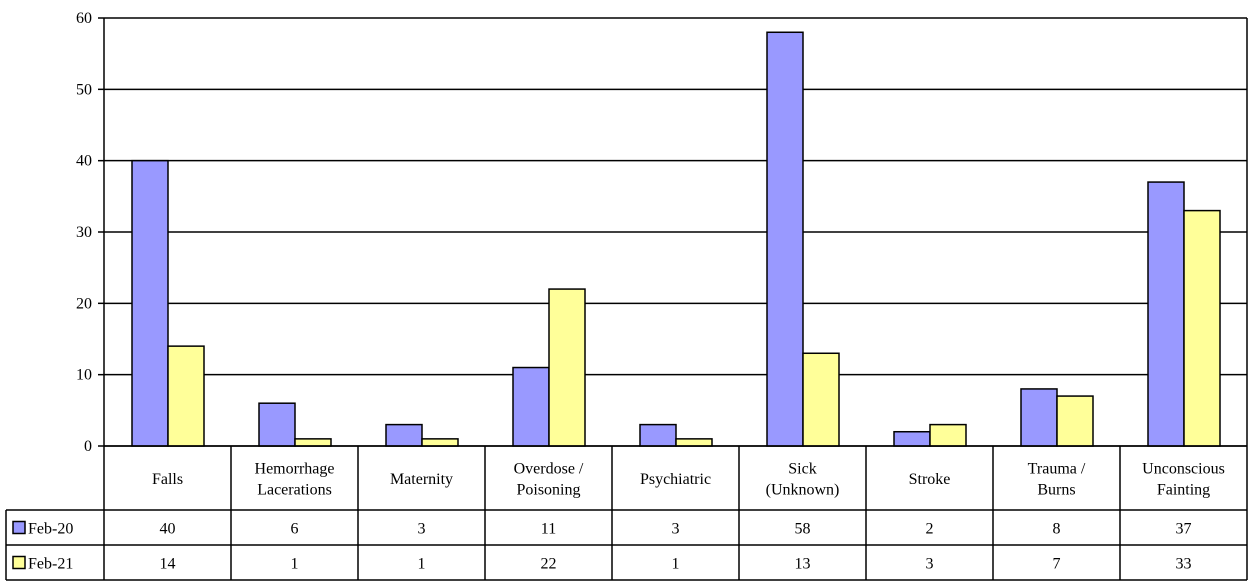 The width and height of the screenshot is (1254, 581). What do you see at coordinates (1057, 529) in the screenshot?
I see `table-value: 8` at bounding box center [1057, 529].